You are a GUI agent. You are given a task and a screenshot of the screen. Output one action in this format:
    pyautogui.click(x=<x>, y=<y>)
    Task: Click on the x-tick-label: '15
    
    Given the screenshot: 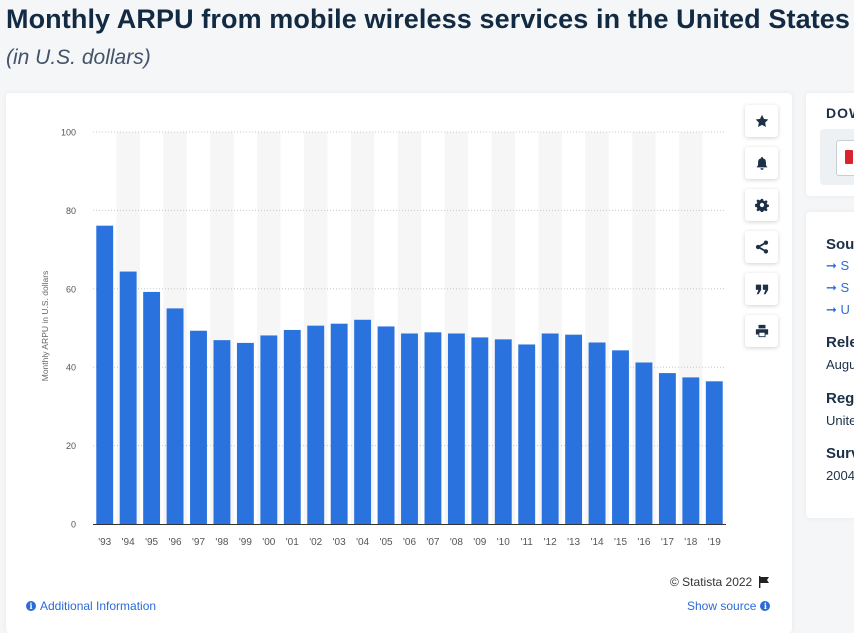 What is the action you would take?
    pyautogui.click(x=620, y=542)
    